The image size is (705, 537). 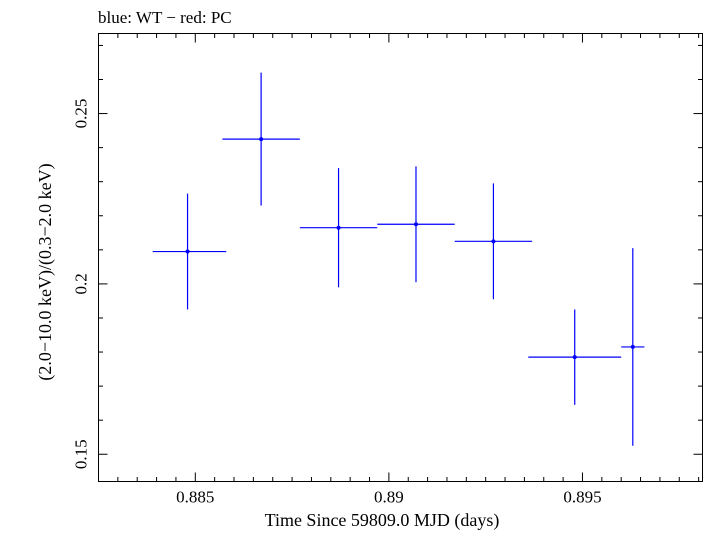 What do you see at coordinates (45, 271) in the screenshot?
I see `y-axis-label: (2.0−10.0 keV)/(0.3−2.0 keV)` at bounding box center [45, 271].